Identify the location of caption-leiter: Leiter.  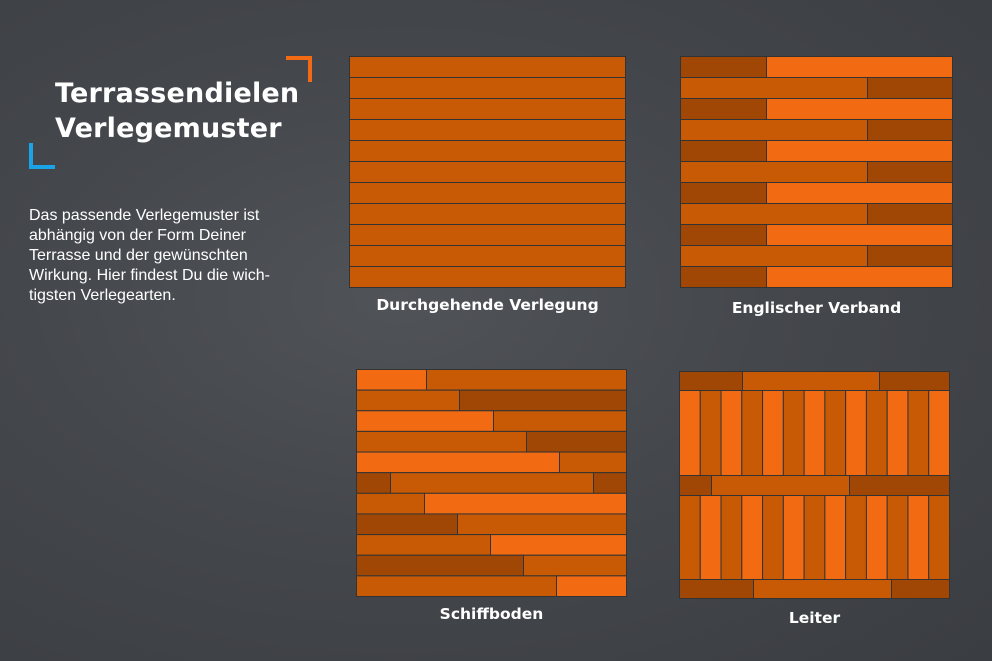
(814, 618).